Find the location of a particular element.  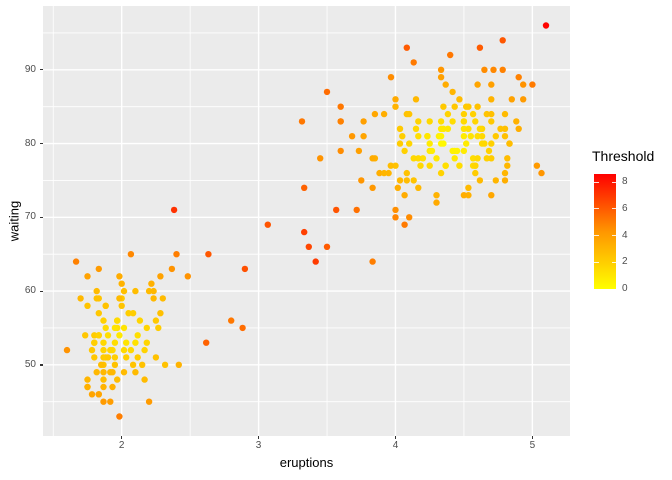

legend-title: Threshold is located at coordinates (623, 156).